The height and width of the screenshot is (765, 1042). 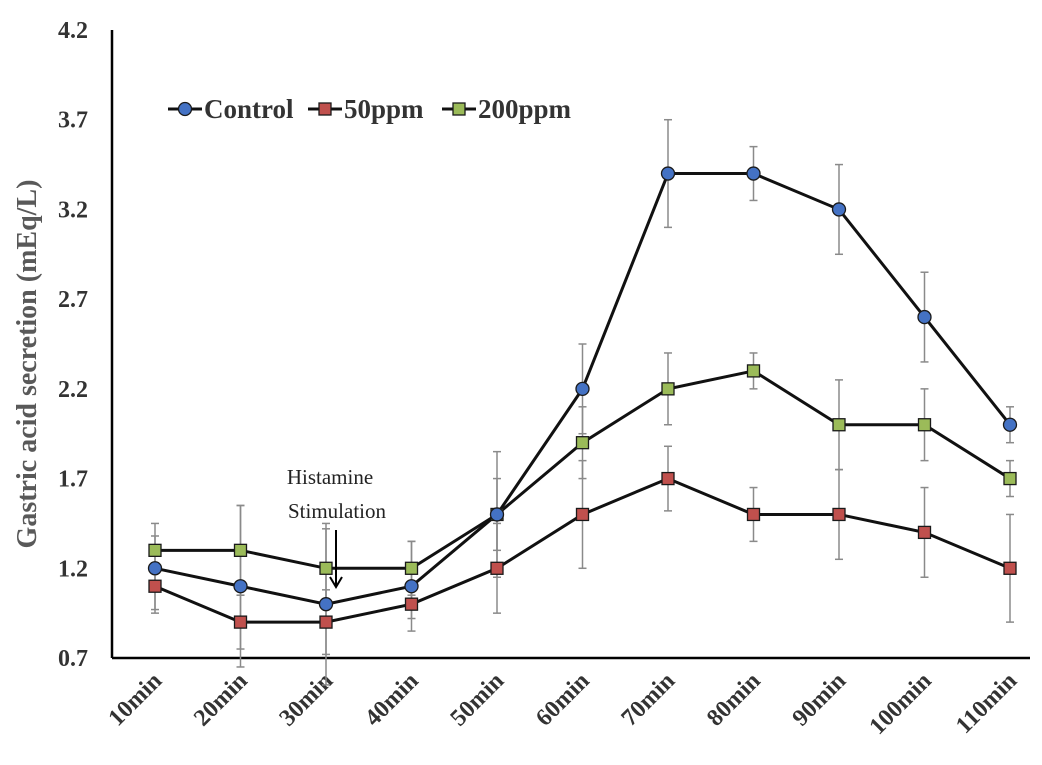 What do you see at coordinates (307, 700) in the screenshot?
I see `x-tick-label: 30min` at bounding box center [307, 700].